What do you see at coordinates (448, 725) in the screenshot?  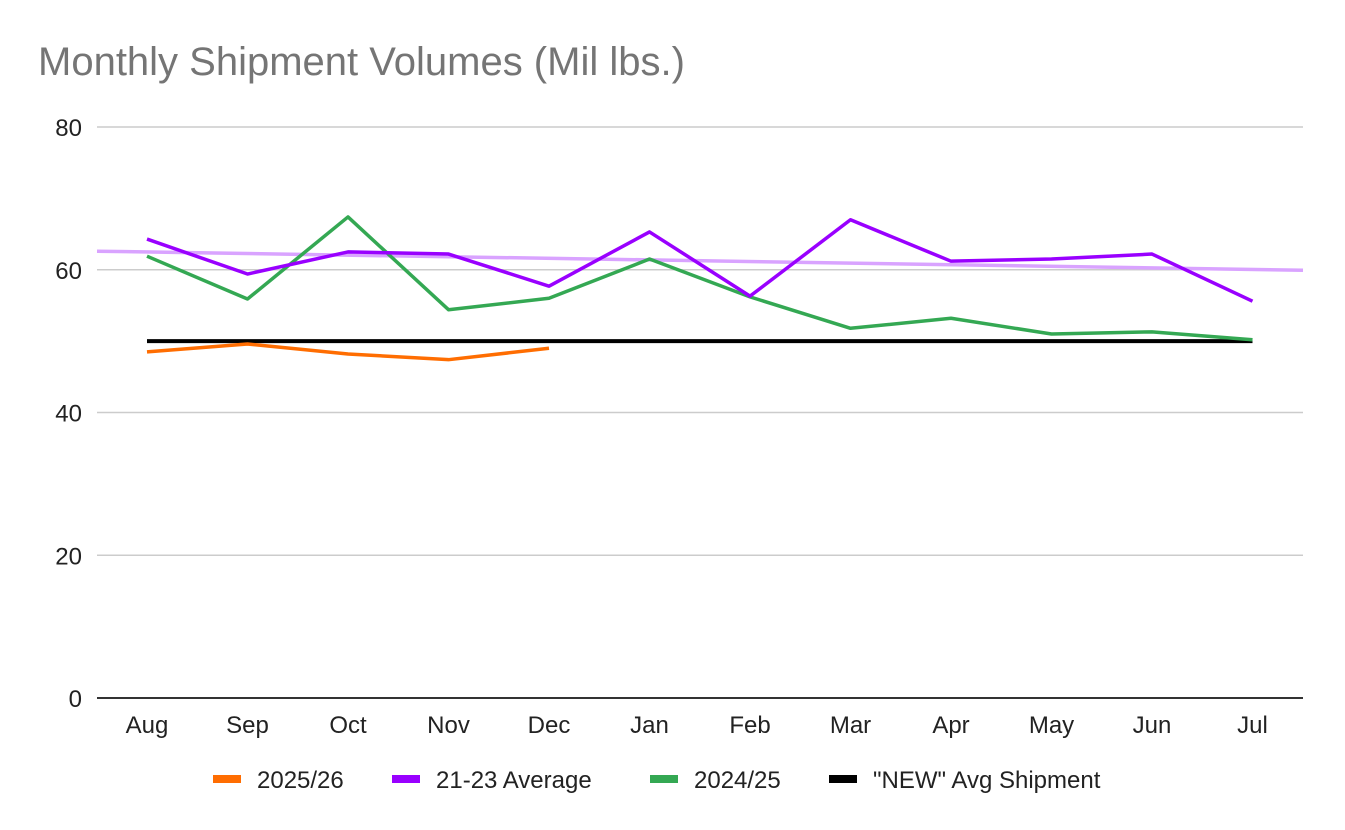 I see `x-tick-label: Nov` at bounding box center [448, 725].